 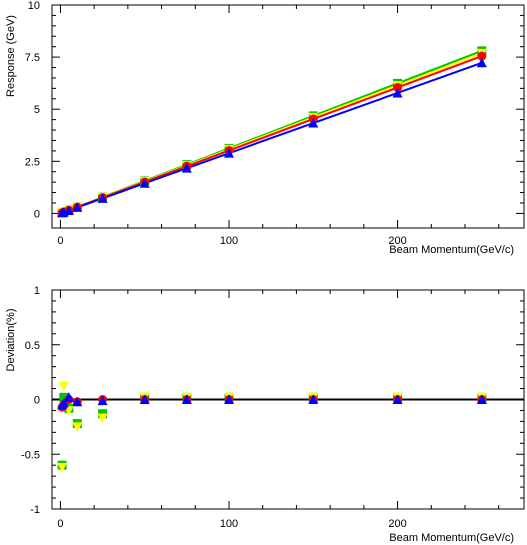 I want to click on response-x-tick-label: 100, so click(x=229, y=241).